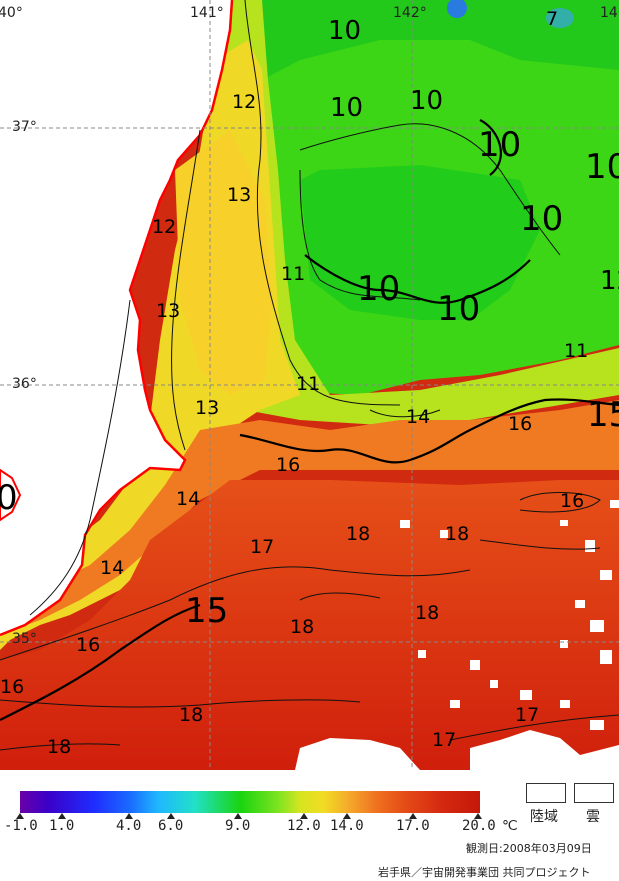 The height and width of the screenshot is (881, 619). I want to click on colorbar-label: 9.0, so click(238, 826).